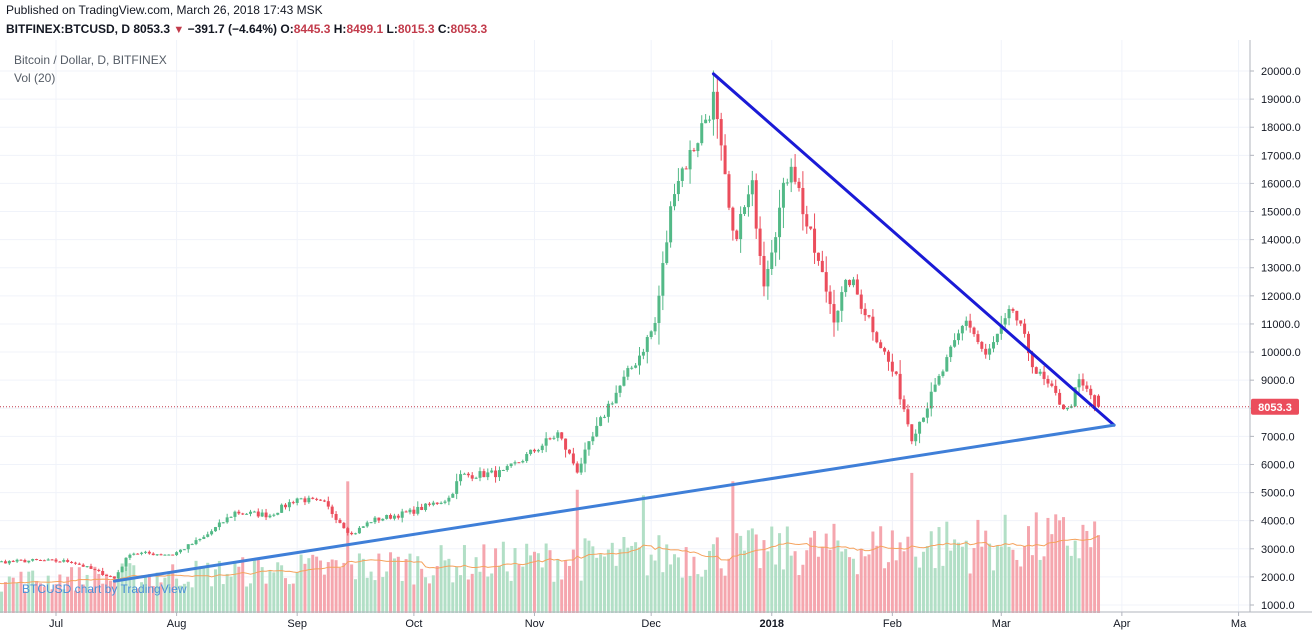 This screenshot has height=637, width=1312. I want to click on series-legend: Bitcoin / Dollar, D, BITFINEX, so click(90, 60).